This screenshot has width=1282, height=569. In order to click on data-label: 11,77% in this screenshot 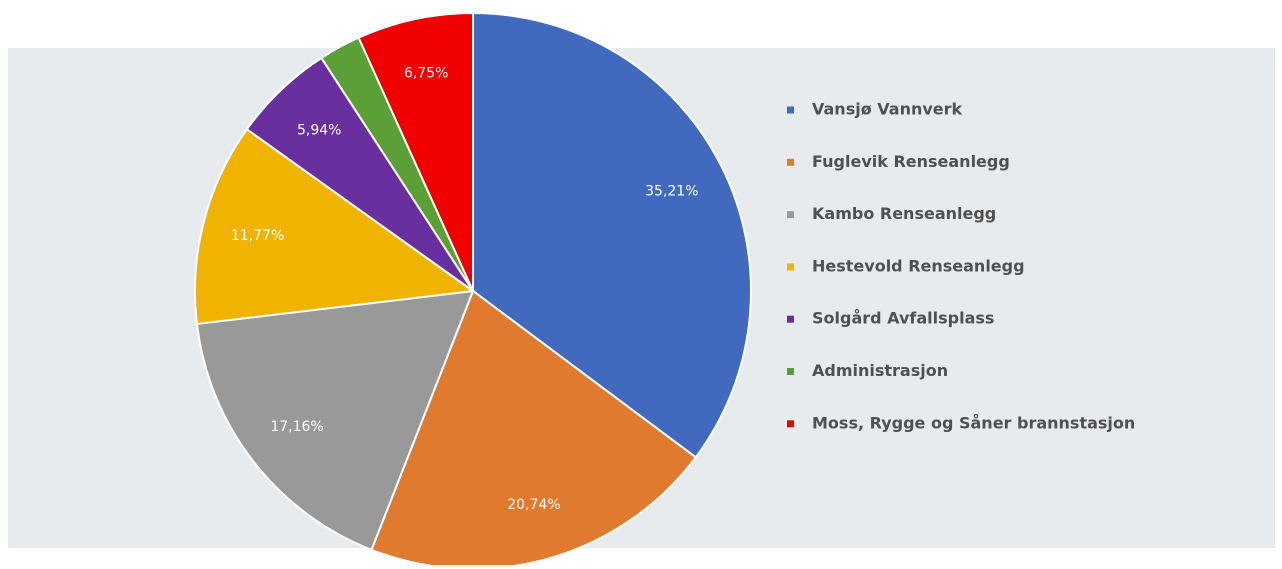, I will do `click(257, 236)`.